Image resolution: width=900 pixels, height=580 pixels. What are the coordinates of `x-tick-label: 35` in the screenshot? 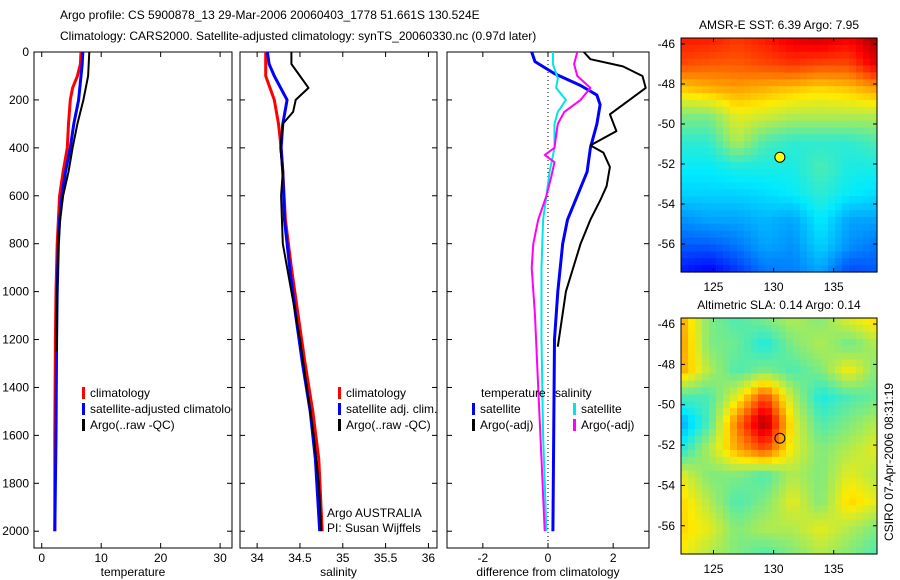 It's located at (343, 558).